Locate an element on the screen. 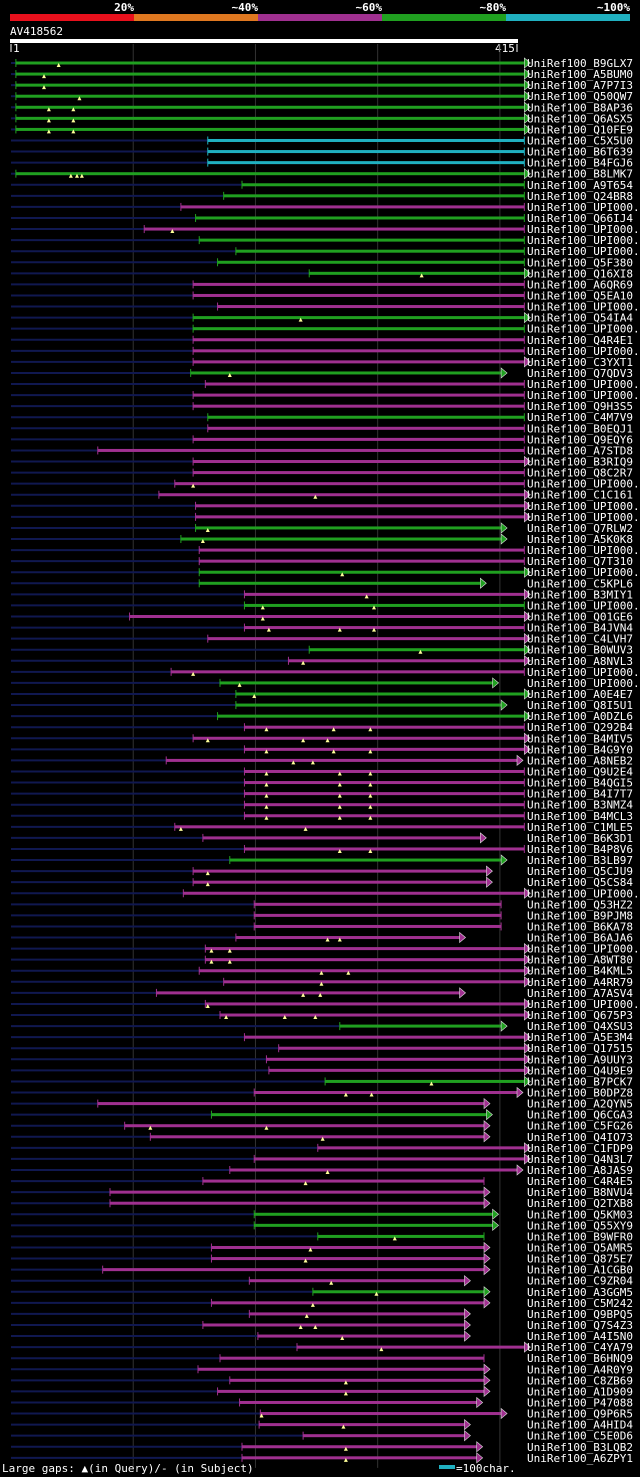 The height and width of the screenshot is (1477, 640). alignment-row: UniRef100_A7P7I3 is located at coordinates (322, 85).